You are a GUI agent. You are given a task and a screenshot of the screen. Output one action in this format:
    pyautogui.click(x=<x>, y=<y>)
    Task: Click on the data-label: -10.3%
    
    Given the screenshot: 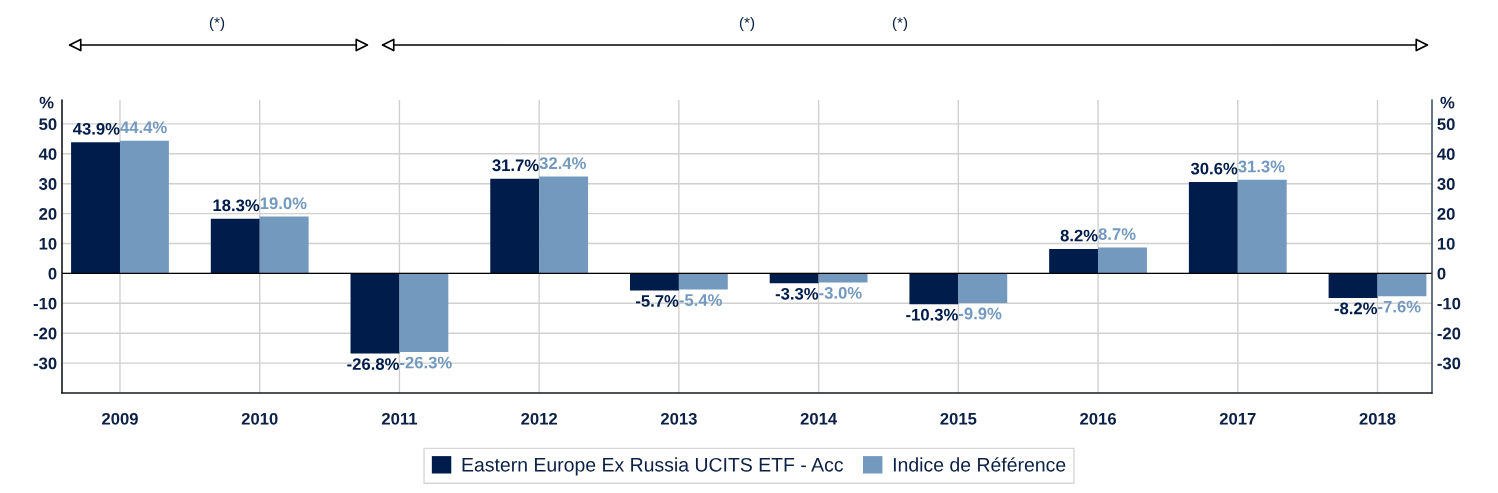 What is the action you would take?
    pyautogui.click(x=932, y=314)
    